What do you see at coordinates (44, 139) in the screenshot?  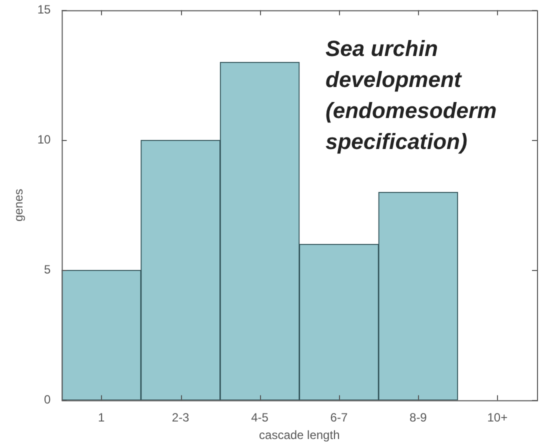 I see `y-tick-label: 10` at bounding box center [44, 139].